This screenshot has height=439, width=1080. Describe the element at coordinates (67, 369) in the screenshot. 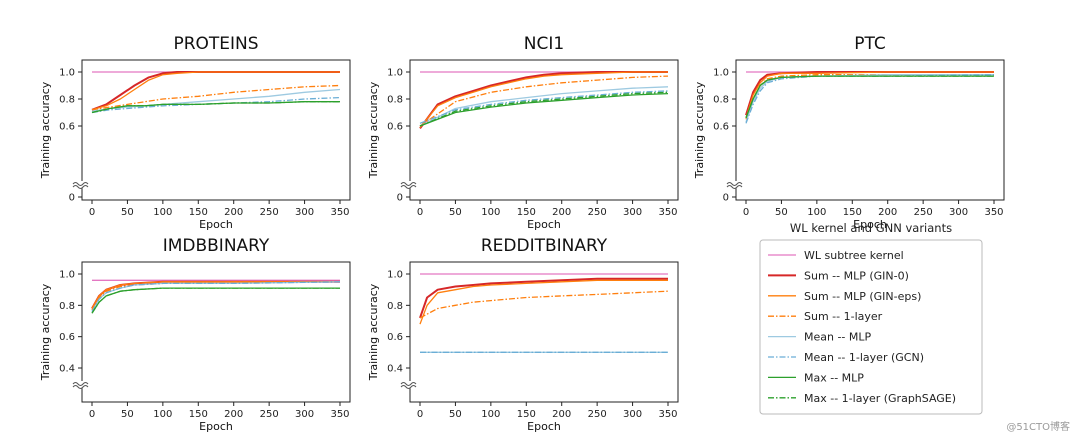

I see `y-tick-label: 0.4` at that location.